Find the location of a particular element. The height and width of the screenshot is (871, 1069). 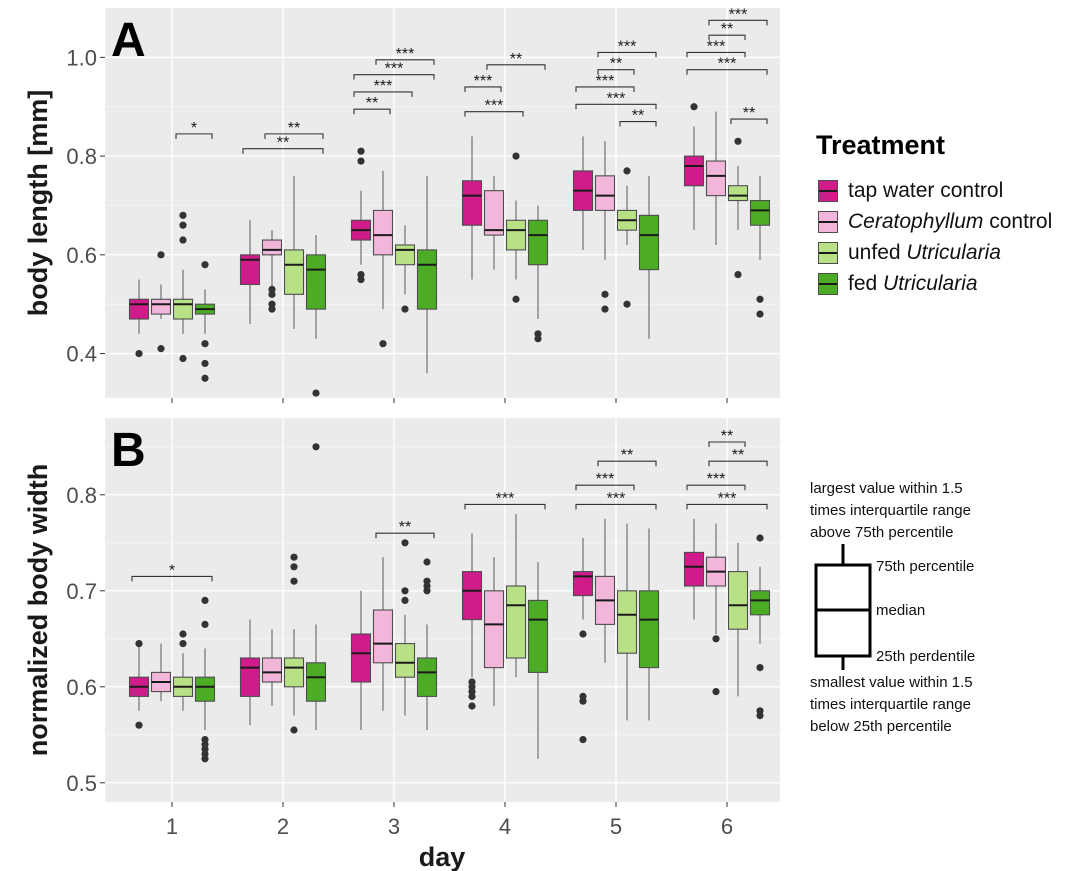

legend-item: unfed Utricularia is located at coordinates (938, 252).